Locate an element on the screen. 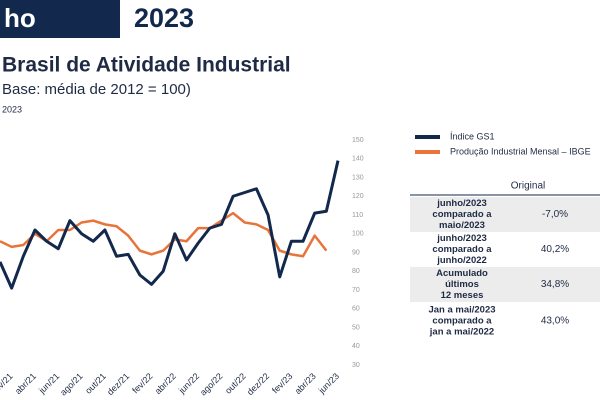 This screenshot has width=600, height=400. x-tick-label: dez/22 is located at coordinates (258, 384).